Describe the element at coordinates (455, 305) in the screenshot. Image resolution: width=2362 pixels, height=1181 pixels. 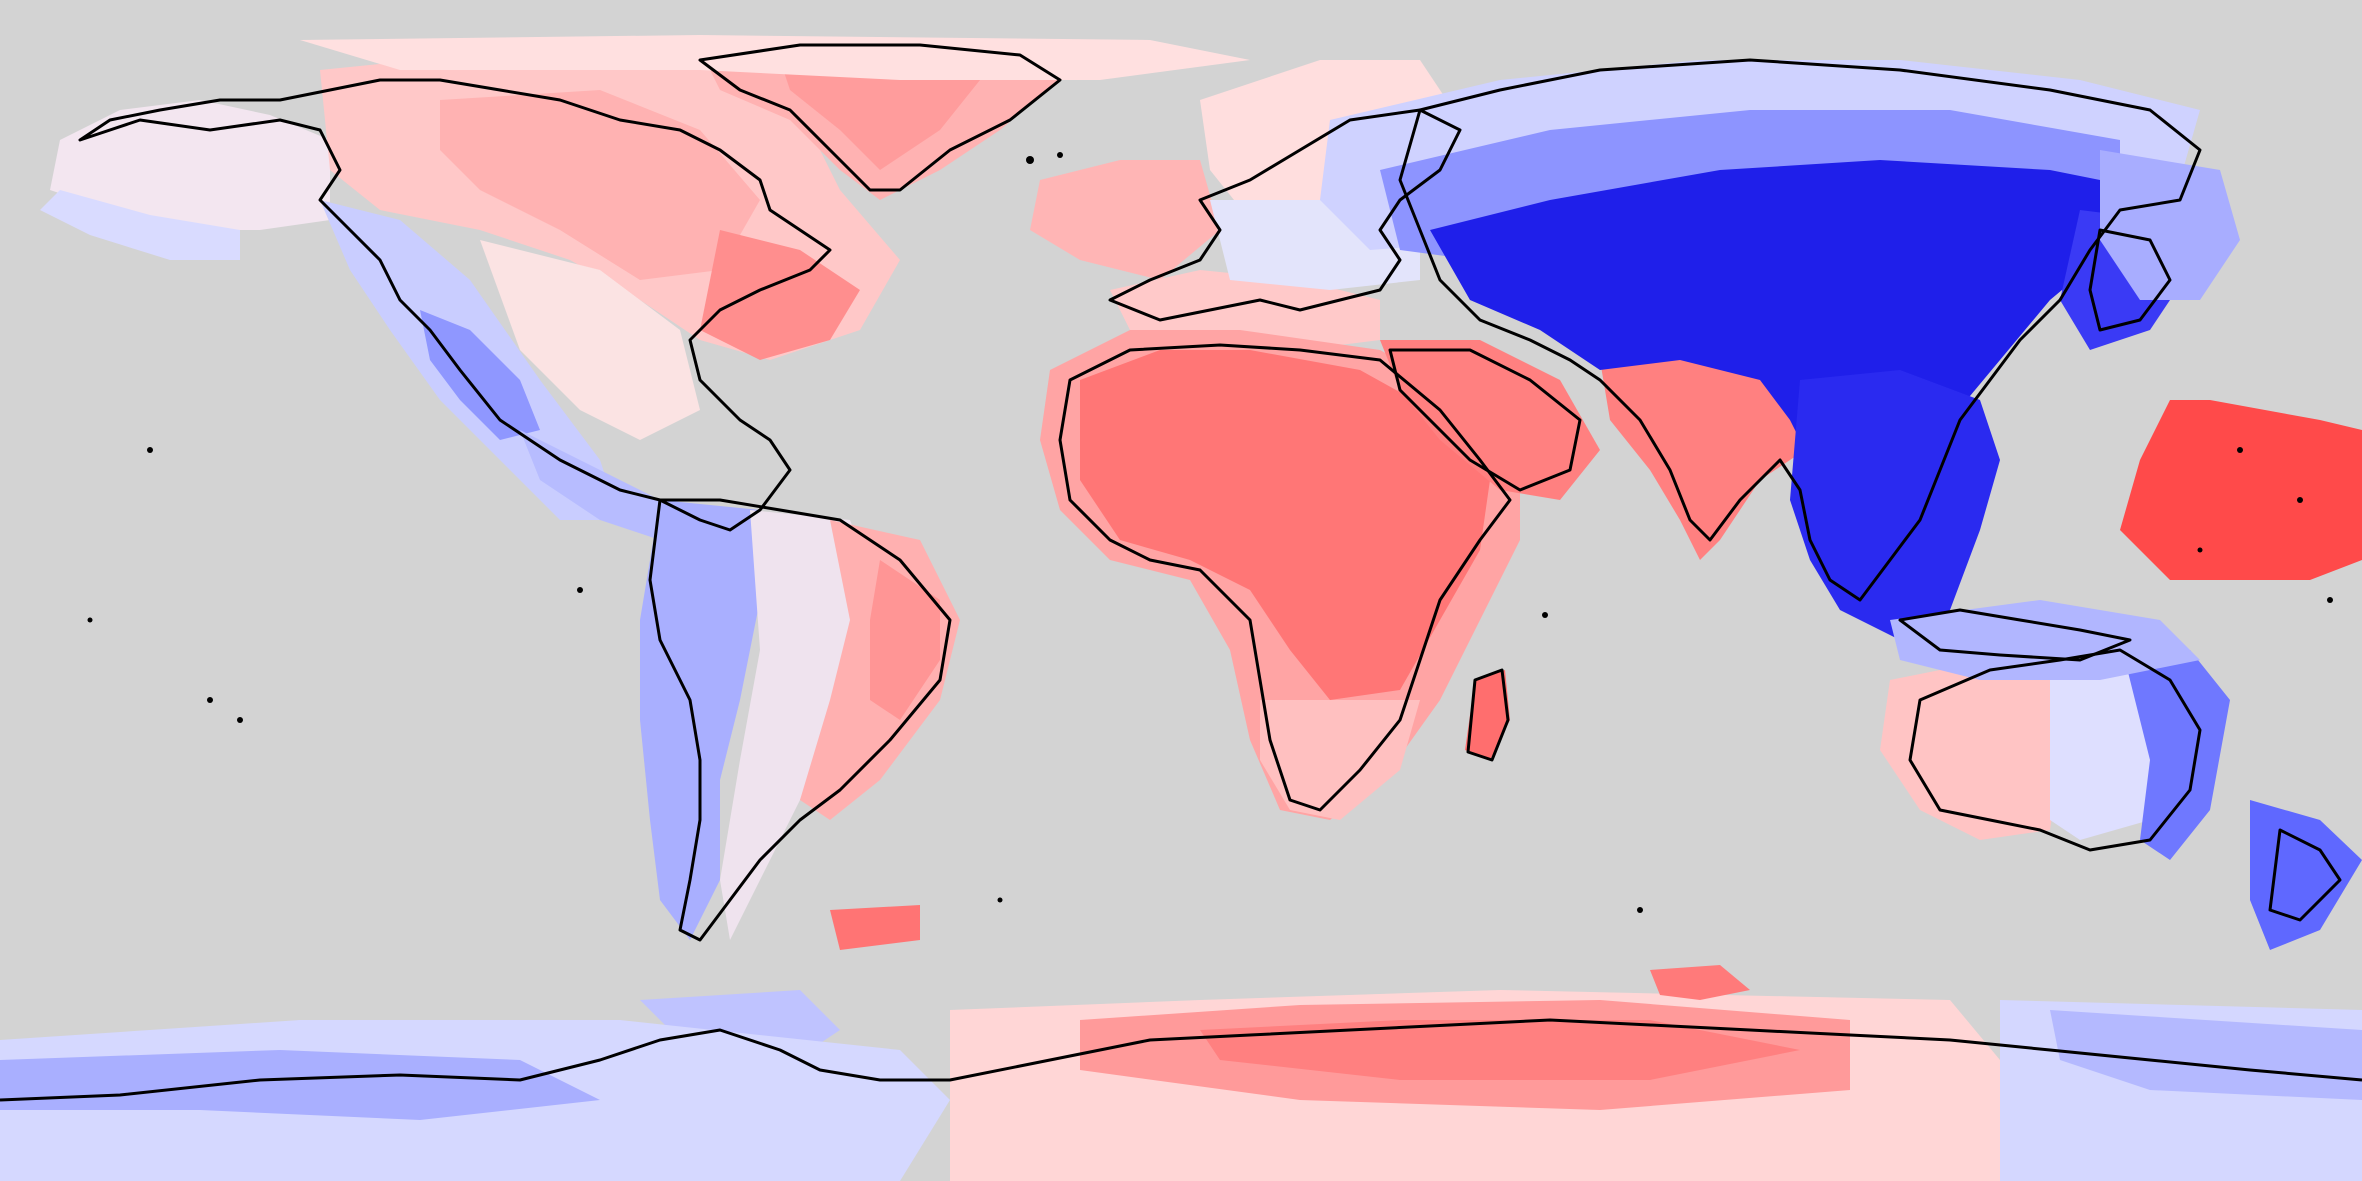
I see `coastline-north-america` at that location.